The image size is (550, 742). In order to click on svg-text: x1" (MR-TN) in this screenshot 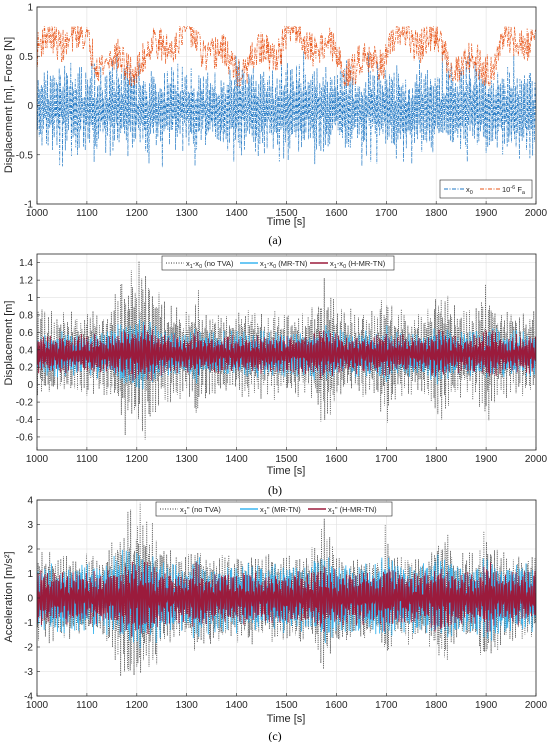, I will do `click(280, 510)`.